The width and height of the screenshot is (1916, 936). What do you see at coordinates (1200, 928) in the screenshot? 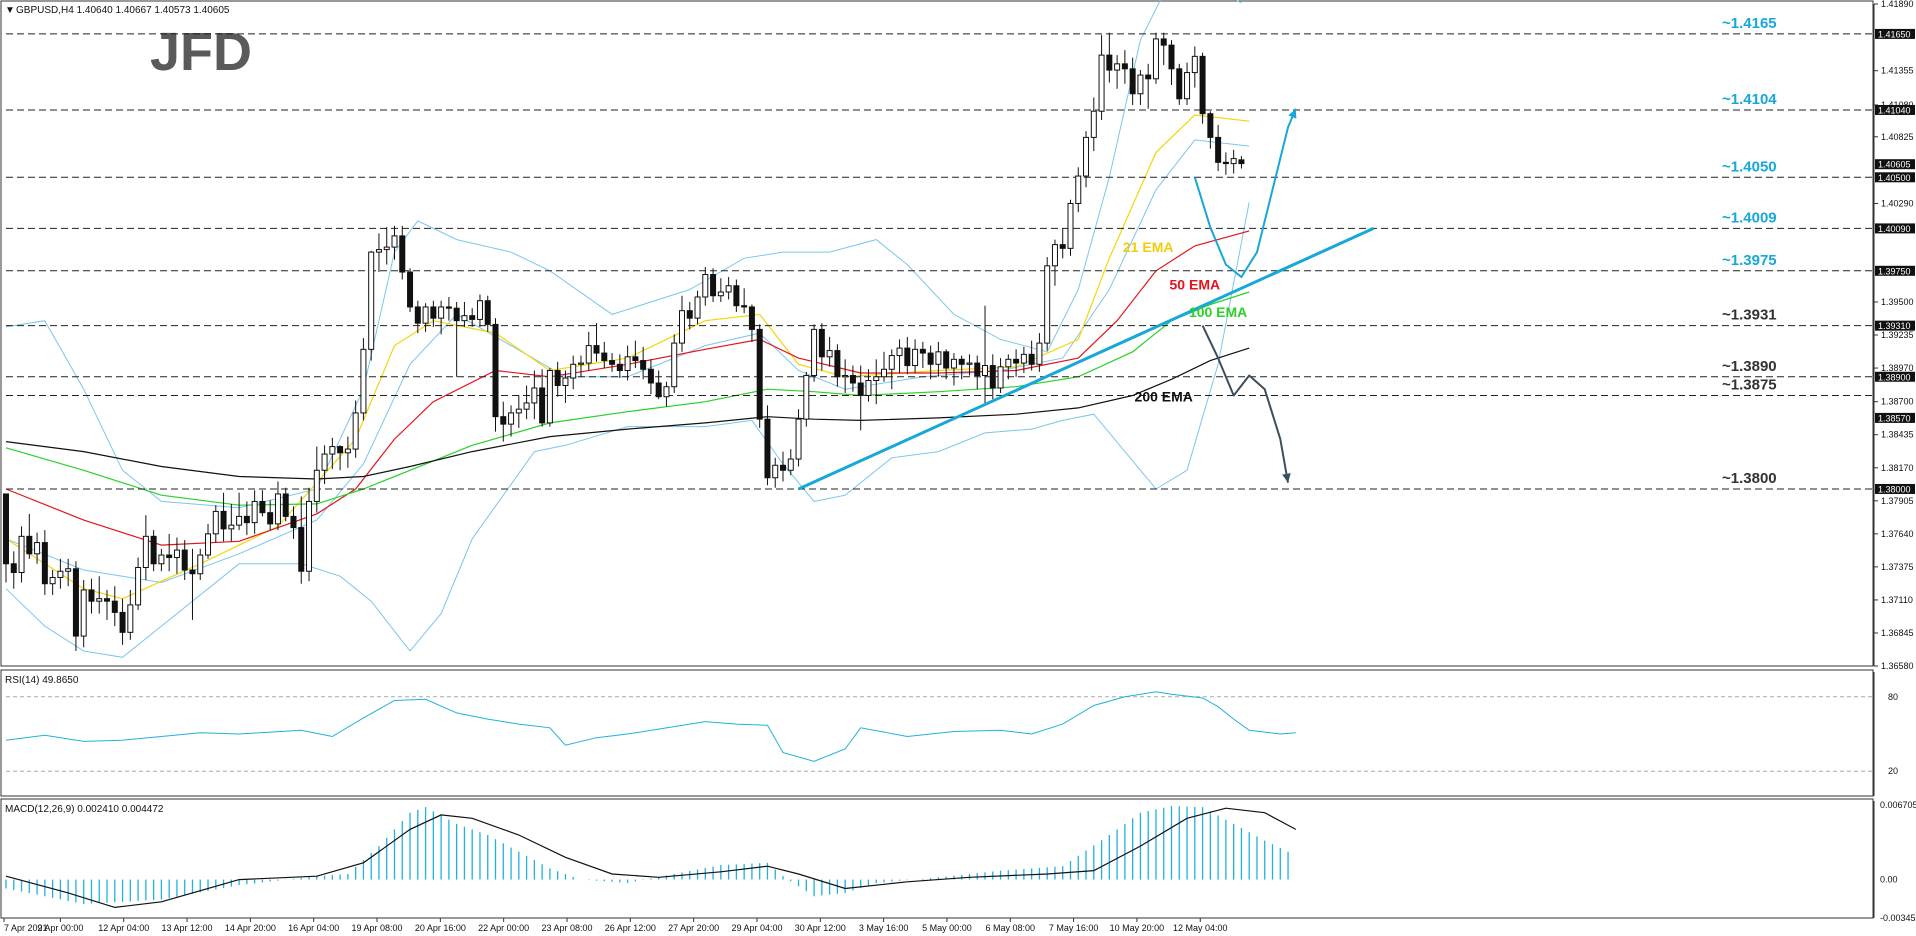
I see `time-tick-label: 12 May 04:00` at bounding box center [1200, 928].